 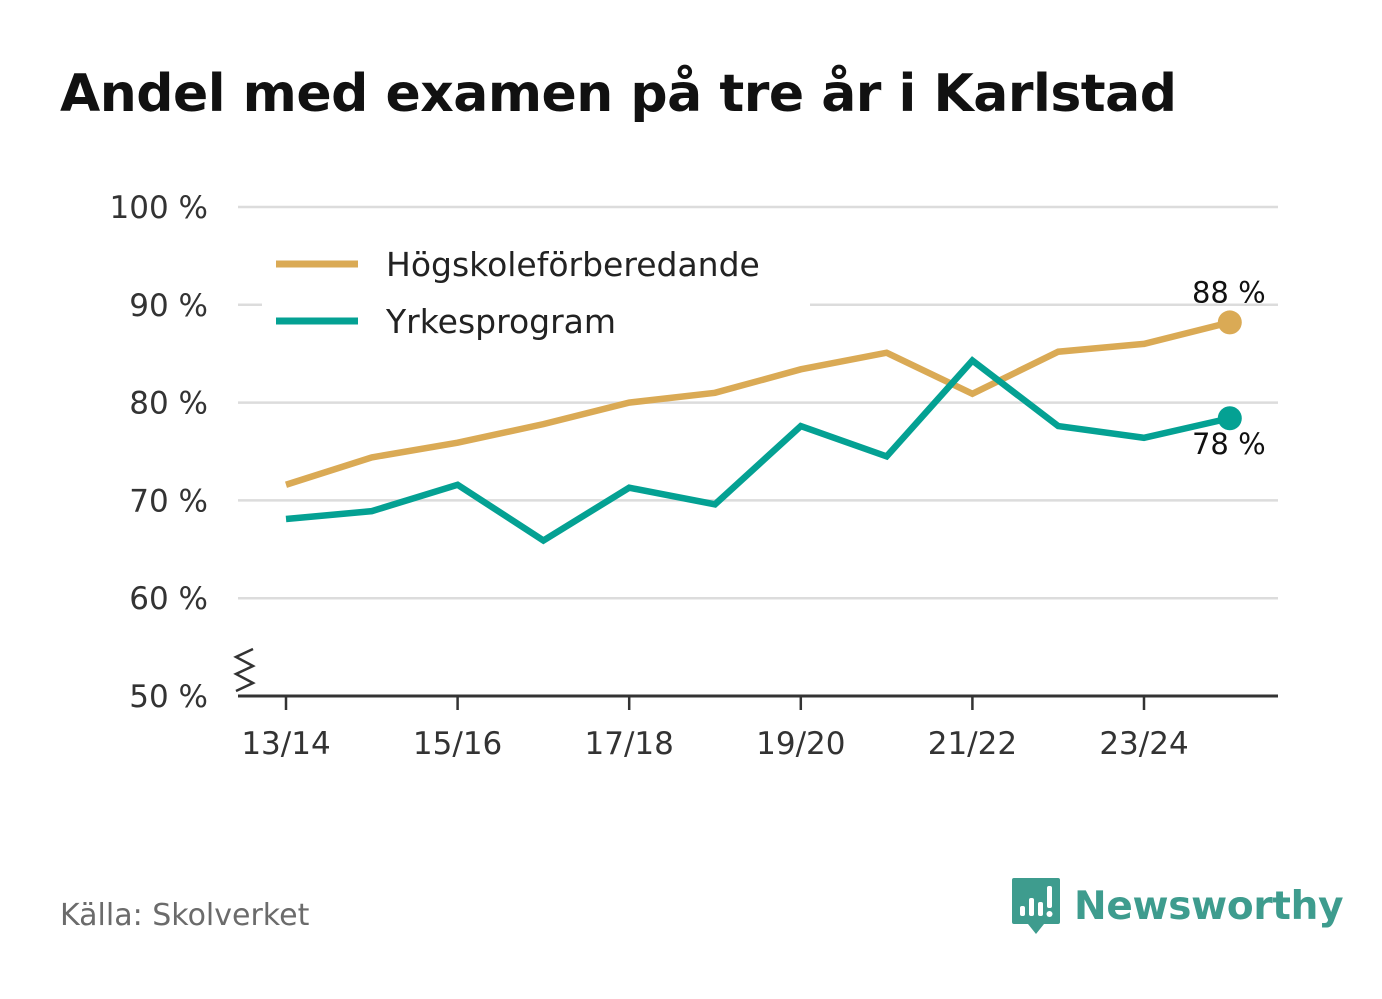 What do you see at coordinates (168, 306) in the screenshot?
I see `y-tick-label: 90 %` at bounding box center [168, 306].